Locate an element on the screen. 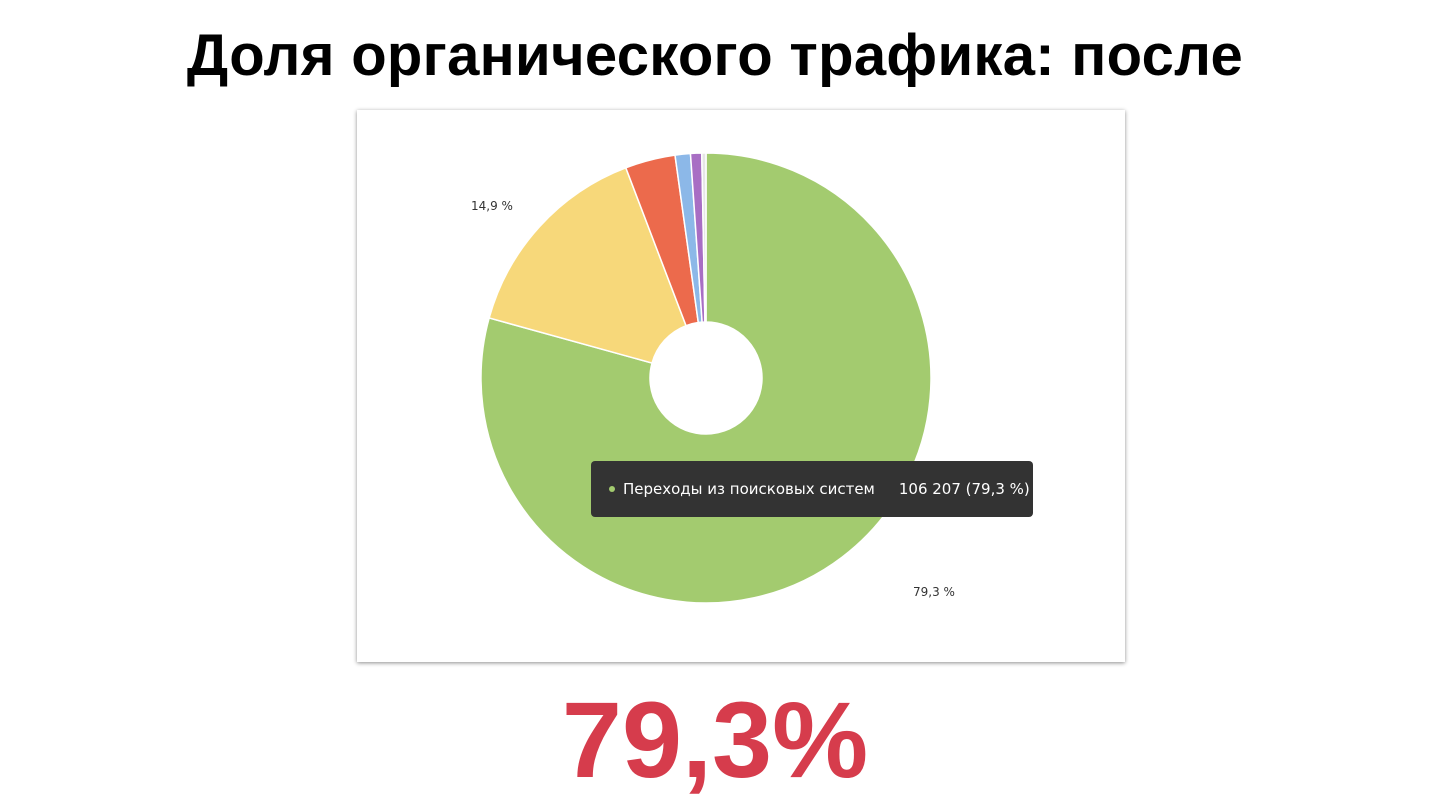 The width and height of the screenshot is (1430, 802). slice-label-0: 79,3 % is located at coordinates (934, 592).